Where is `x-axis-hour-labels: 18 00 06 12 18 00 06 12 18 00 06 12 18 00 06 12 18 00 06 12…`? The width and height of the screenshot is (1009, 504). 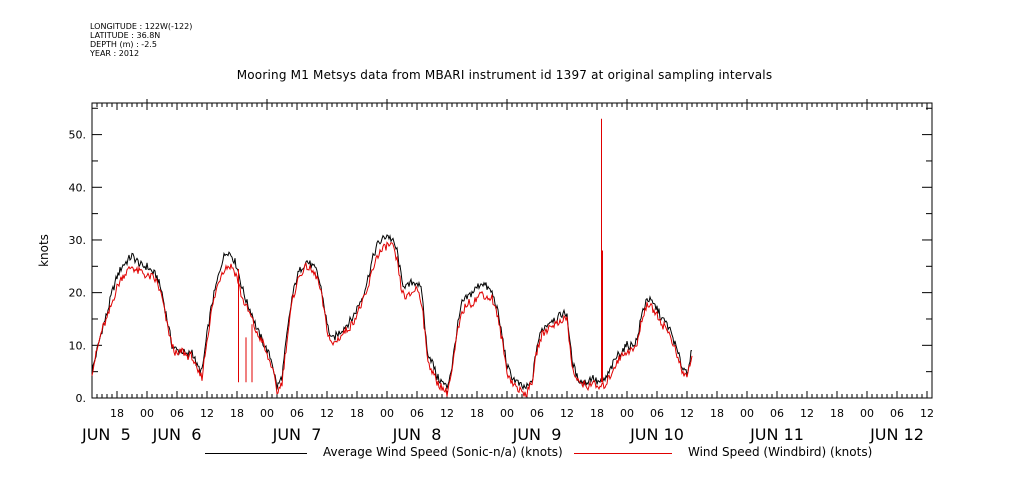
x-axis-hour-labels: 18 00 06 12 18 00 06 12 18 00 06 12 18 00 06 12 18 00 06 12… is located at coordinates (522, 413).